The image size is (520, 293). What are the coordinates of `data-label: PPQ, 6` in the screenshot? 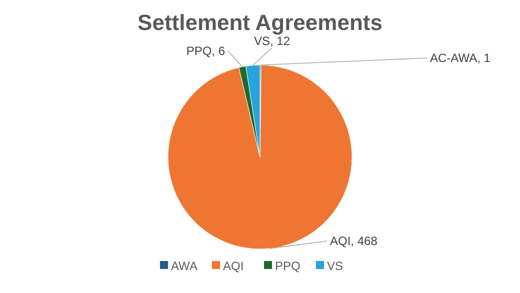 It's located at (206, 51).